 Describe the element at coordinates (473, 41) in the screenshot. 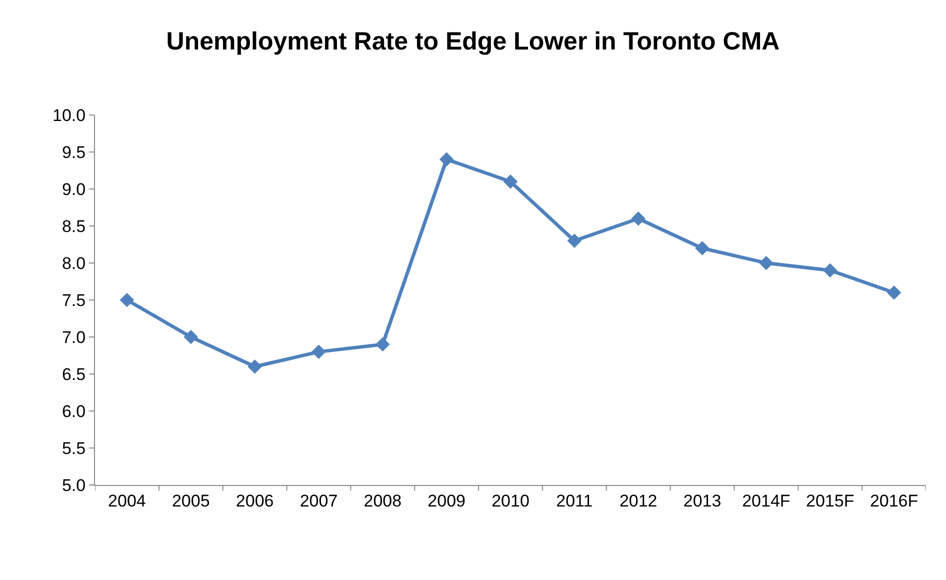

I see `chart-title: Unemployment Rate to Edge Lower in Toronto CMA` at that location.